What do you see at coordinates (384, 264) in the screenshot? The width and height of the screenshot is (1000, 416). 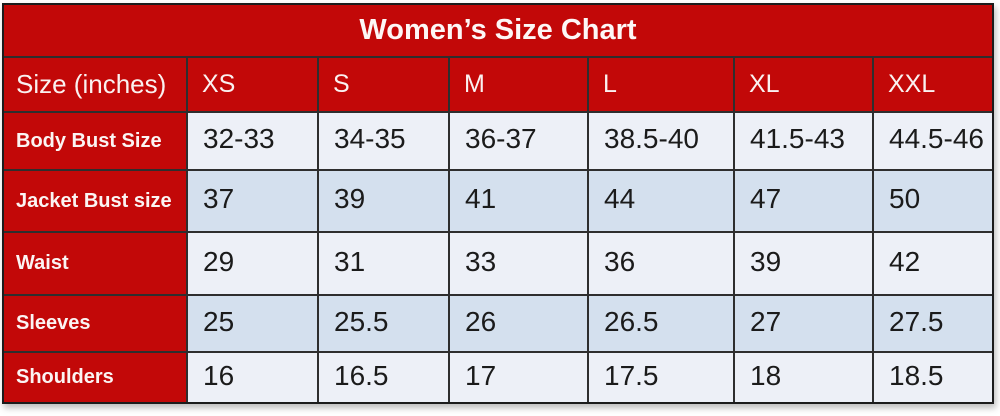 I see `table-cell: 31` at bounding box center [384, 264].